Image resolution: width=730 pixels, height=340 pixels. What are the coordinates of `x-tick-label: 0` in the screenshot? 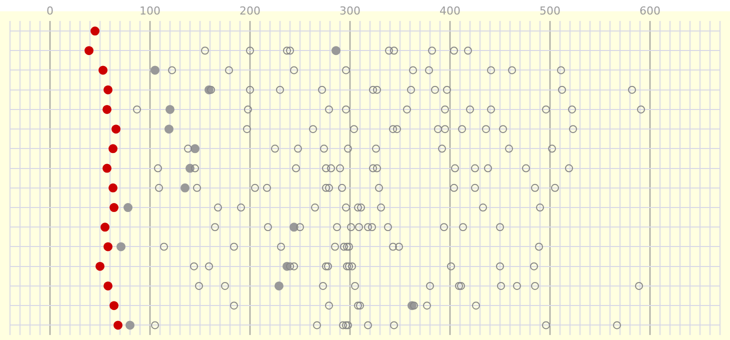 It's located at (50, 11).